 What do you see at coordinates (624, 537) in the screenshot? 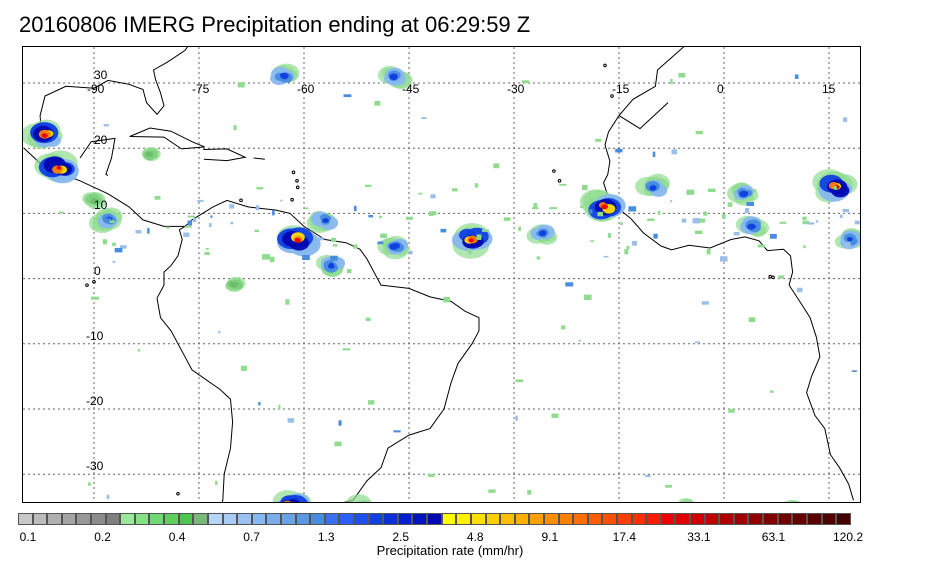
I see `colorbar-tick-label: 17.4` at bounding box center [624, 537].